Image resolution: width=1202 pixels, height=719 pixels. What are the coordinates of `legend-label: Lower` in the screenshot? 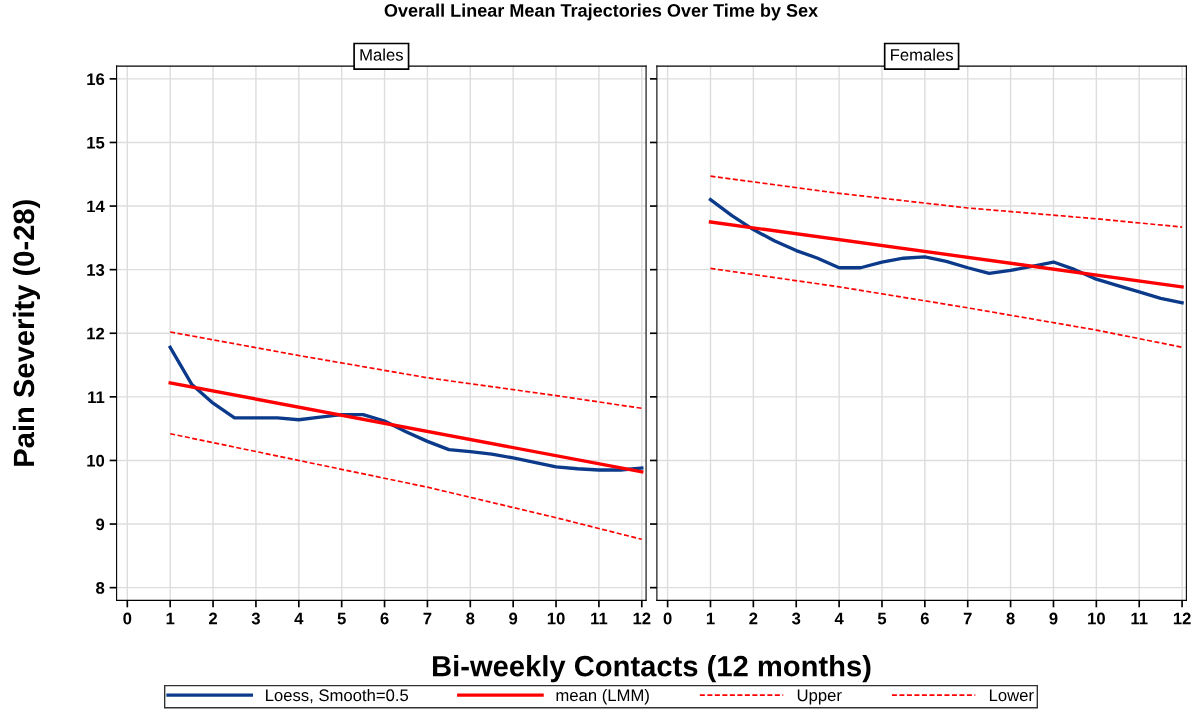 It's located at (1011, 695).